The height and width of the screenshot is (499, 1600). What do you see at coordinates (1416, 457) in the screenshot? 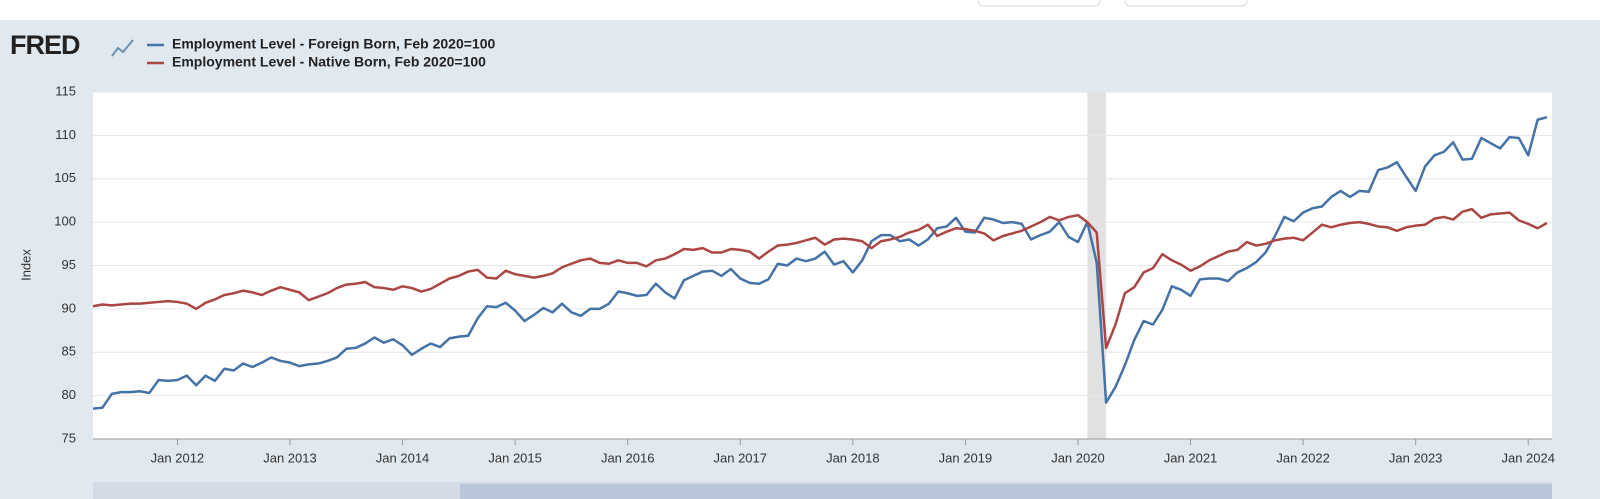
I see `x-tick-label: Jan 2023` at bounding box center [1416, 457].